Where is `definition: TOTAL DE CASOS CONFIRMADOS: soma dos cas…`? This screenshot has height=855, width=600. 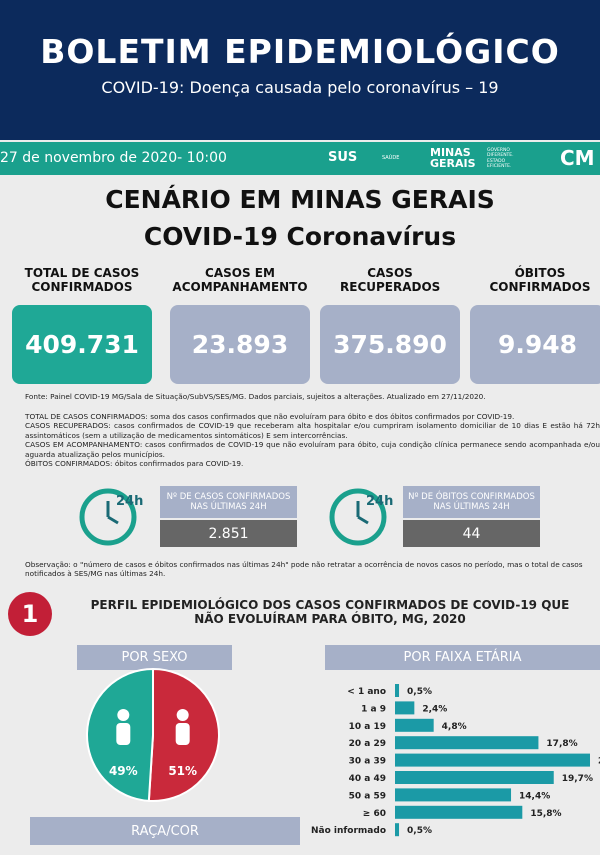 definition: TOTAL DE CASOS CONFIRMADOS: soma dos cas… is located at coordinates (270, 416).